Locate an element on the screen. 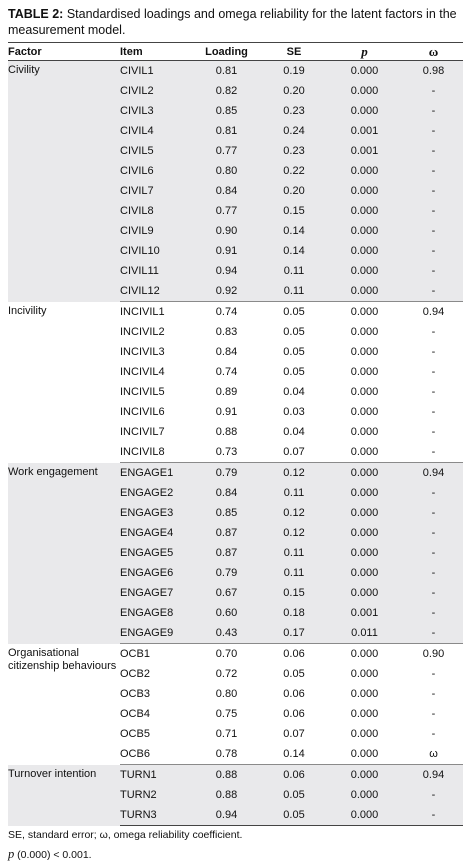 The image size is (469, 865). se-cell: 0.19 is located at coordinates (294, 70).